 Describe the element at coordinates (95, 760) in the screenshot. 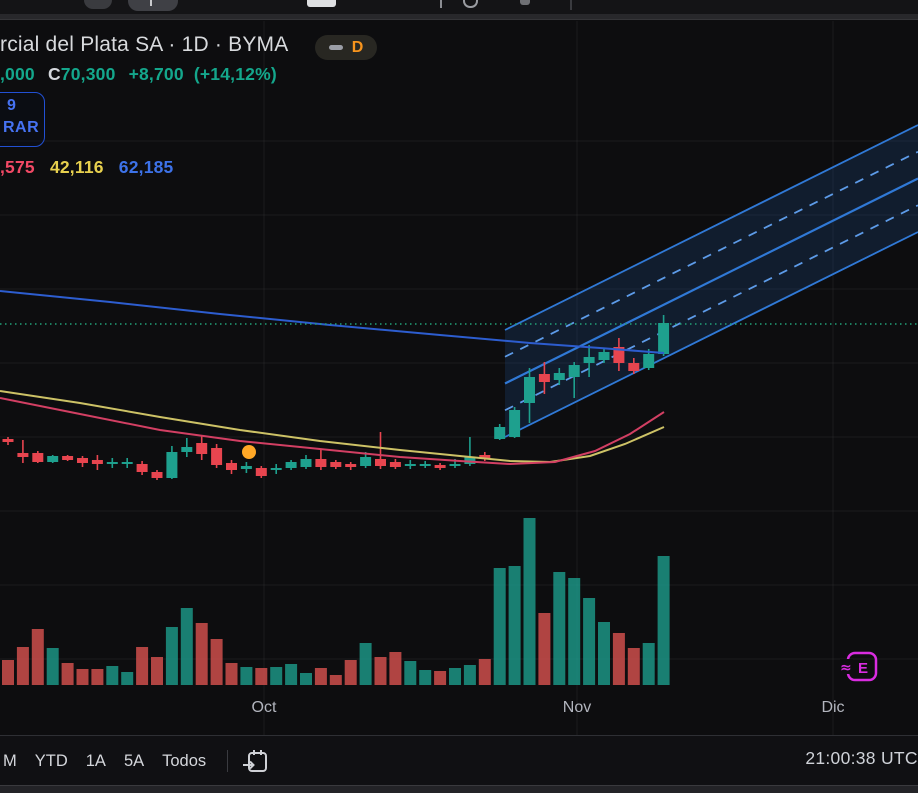

I see `range-1a: 1A` at that location.